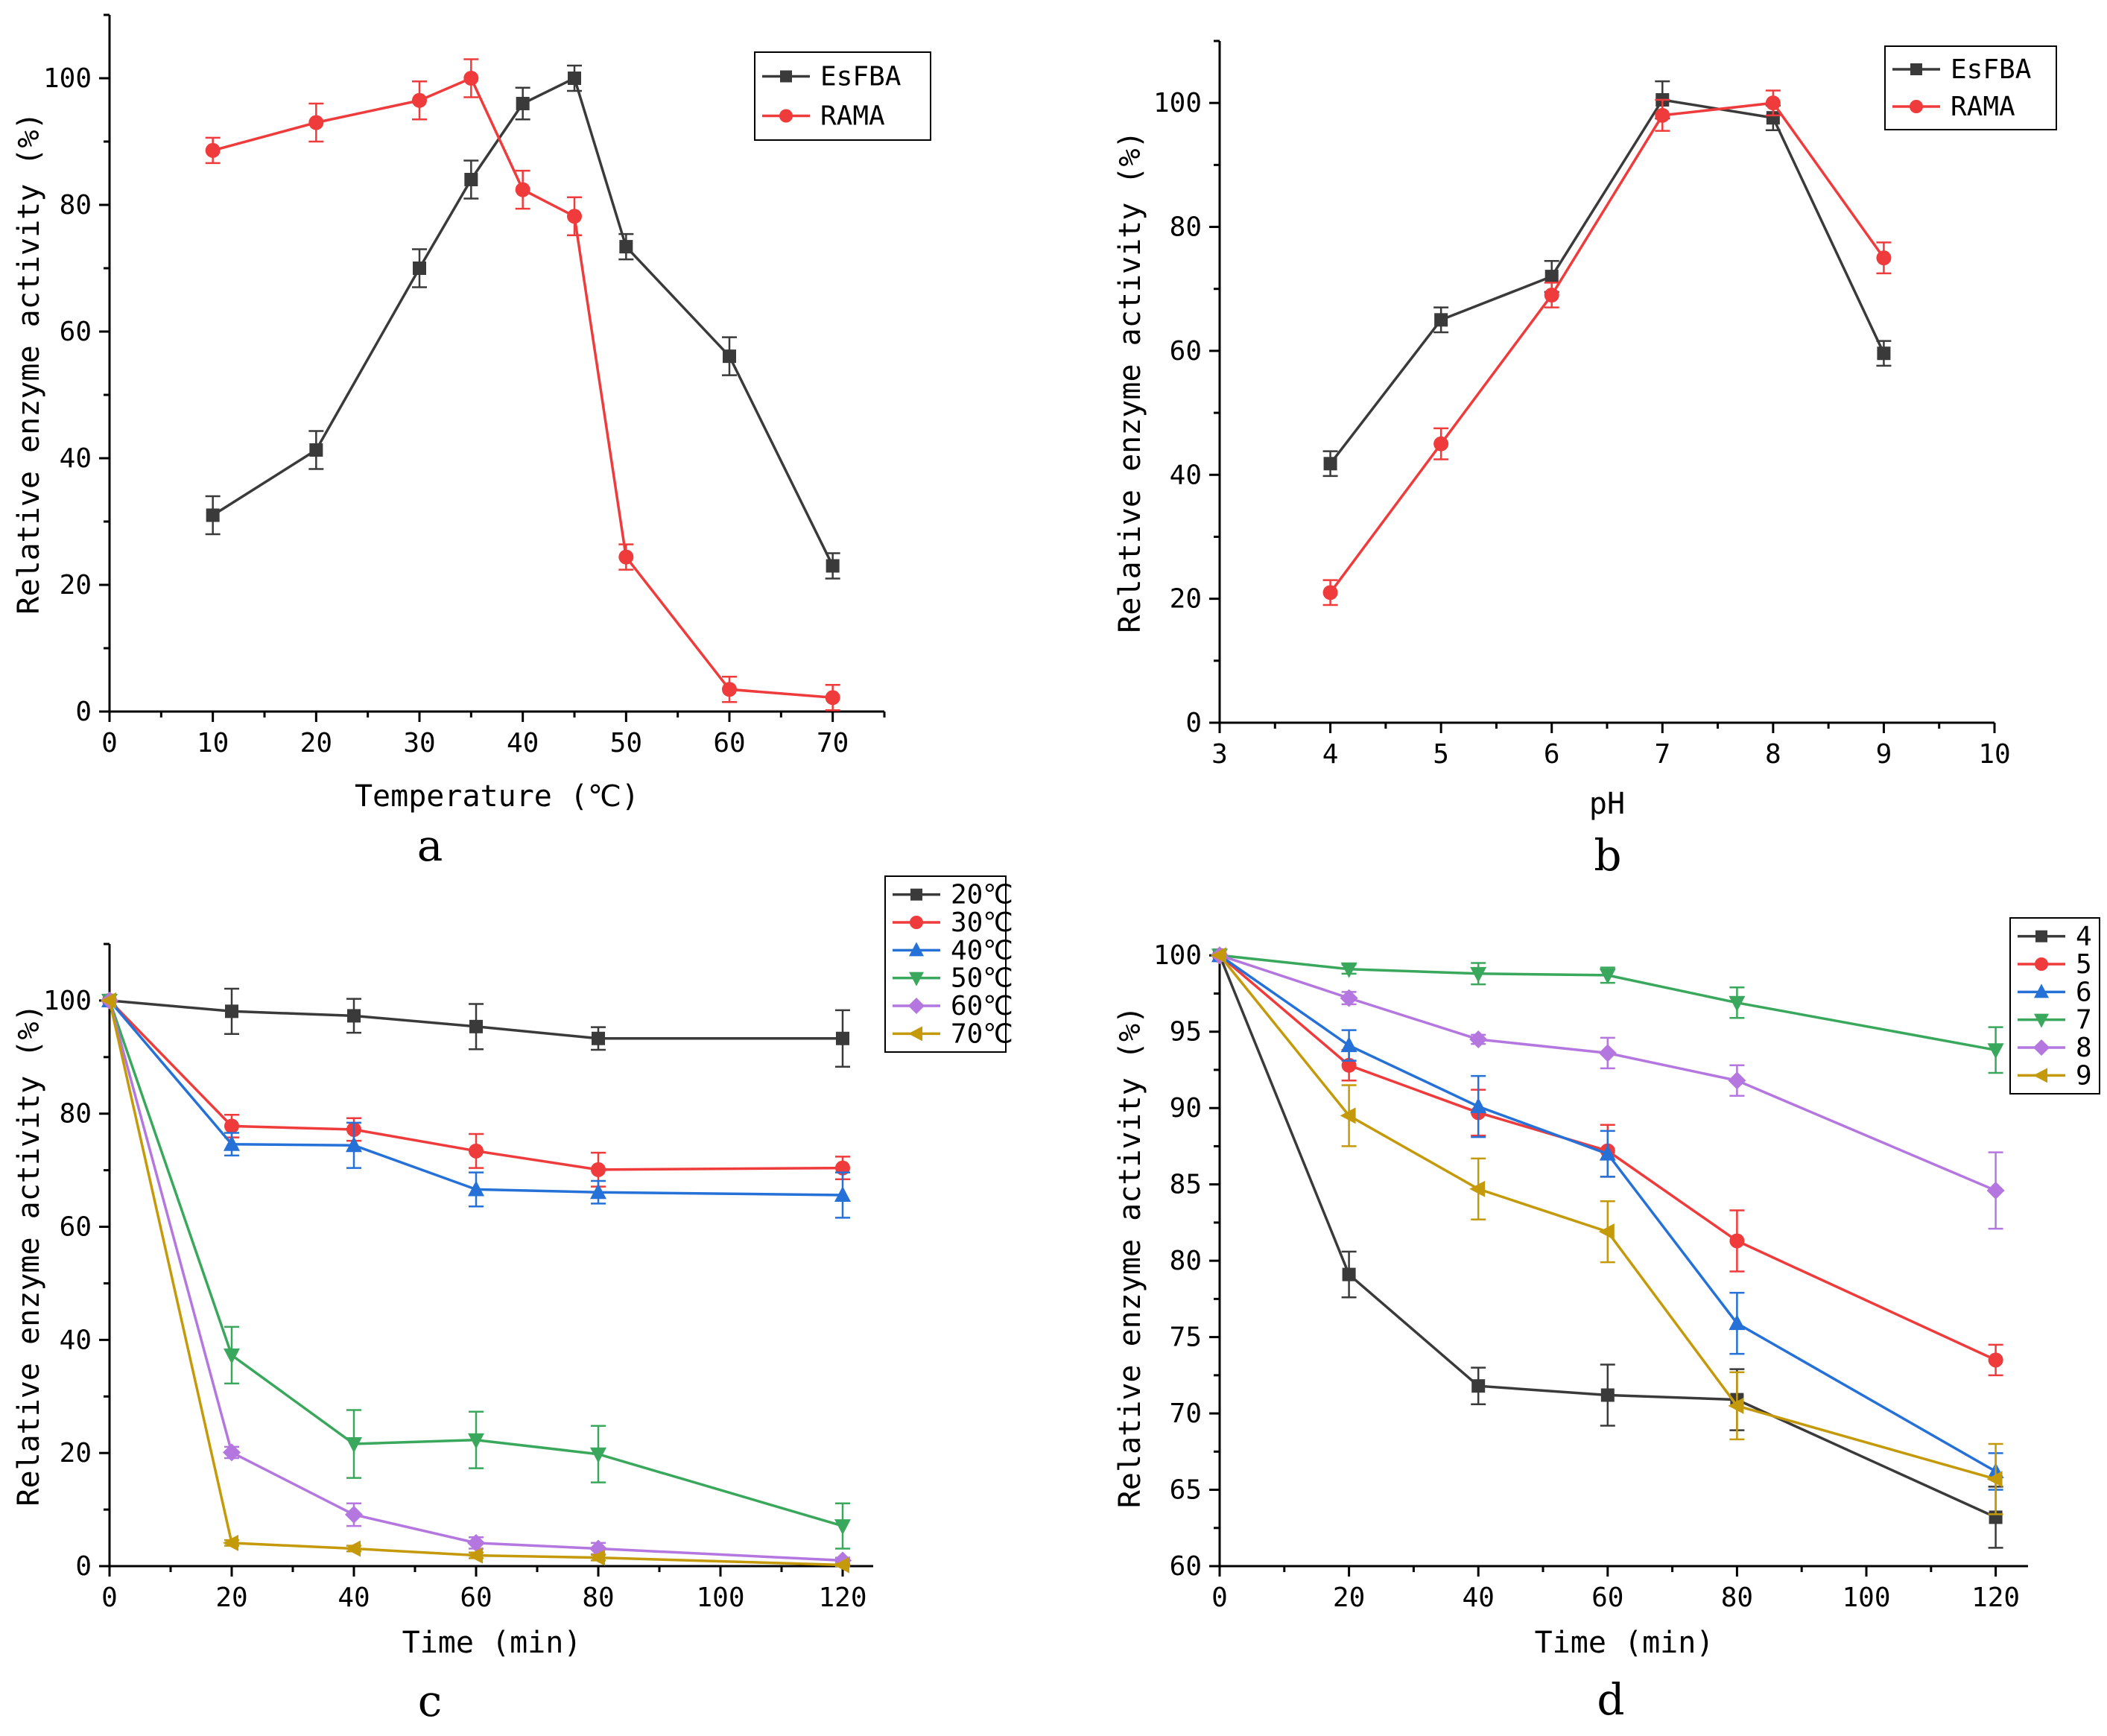  What do you see at coordinates (948, 964) in the screenshot?
I see `legend: 20℃30℃40℃50℃60℃70℃` at bounding box center [948, 964].